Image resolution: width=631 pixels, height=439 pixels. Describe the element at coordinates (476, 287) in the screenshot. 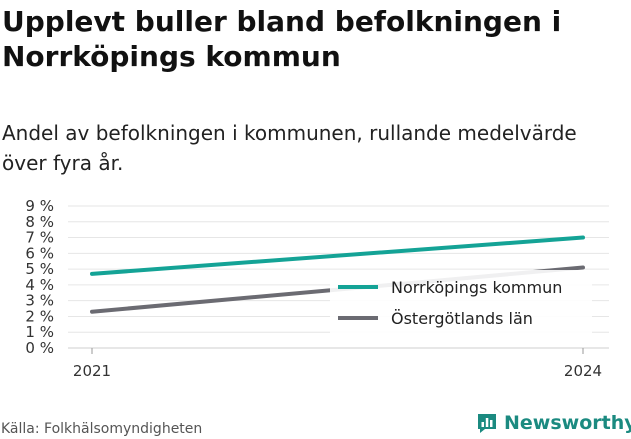

I see `legend-label: Norrköpings kommun` at that location.